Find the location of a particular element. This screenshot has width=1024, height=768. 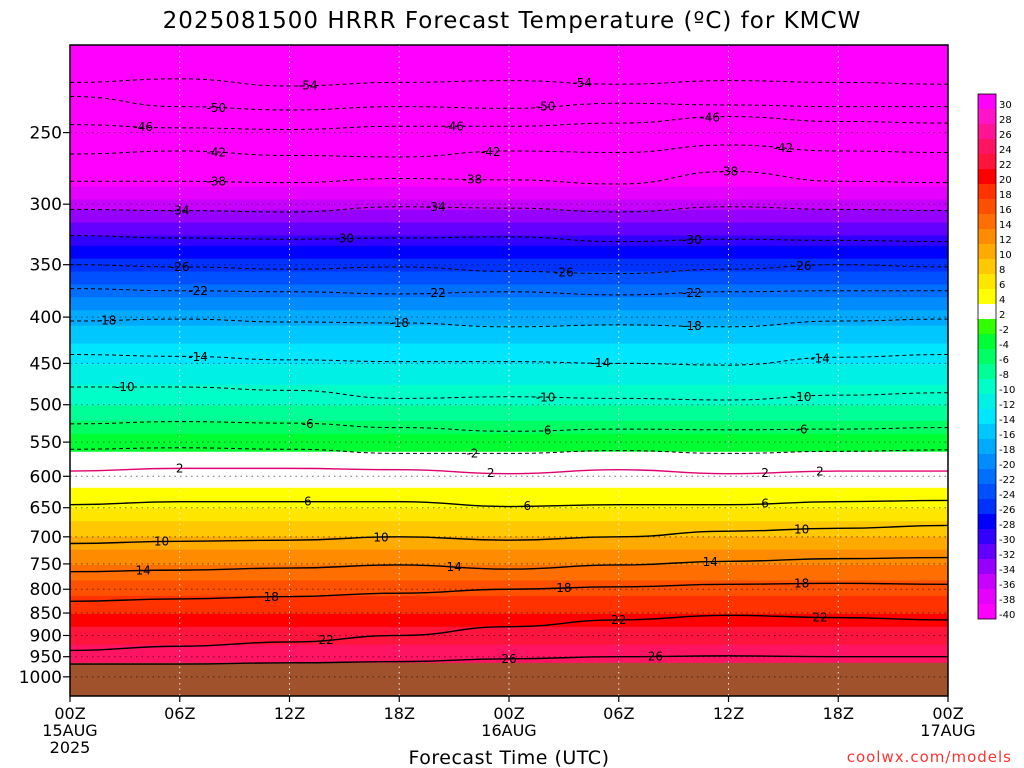

colorbar-label: 2 is located at coordinates (1002, 315).